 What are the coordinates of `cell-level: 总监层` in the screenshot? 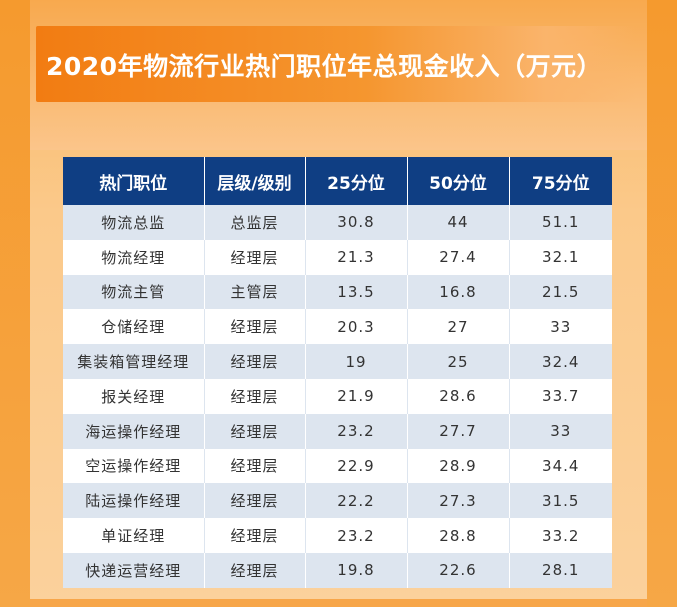 It's located at (255, 222).